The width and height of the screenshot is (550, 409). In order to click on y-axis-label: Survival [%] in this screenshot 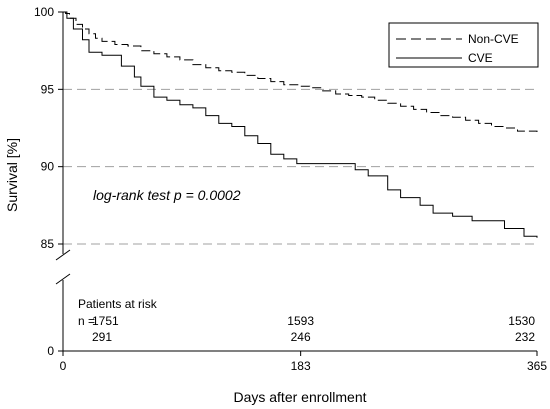, I will do `click(12, 175)`.